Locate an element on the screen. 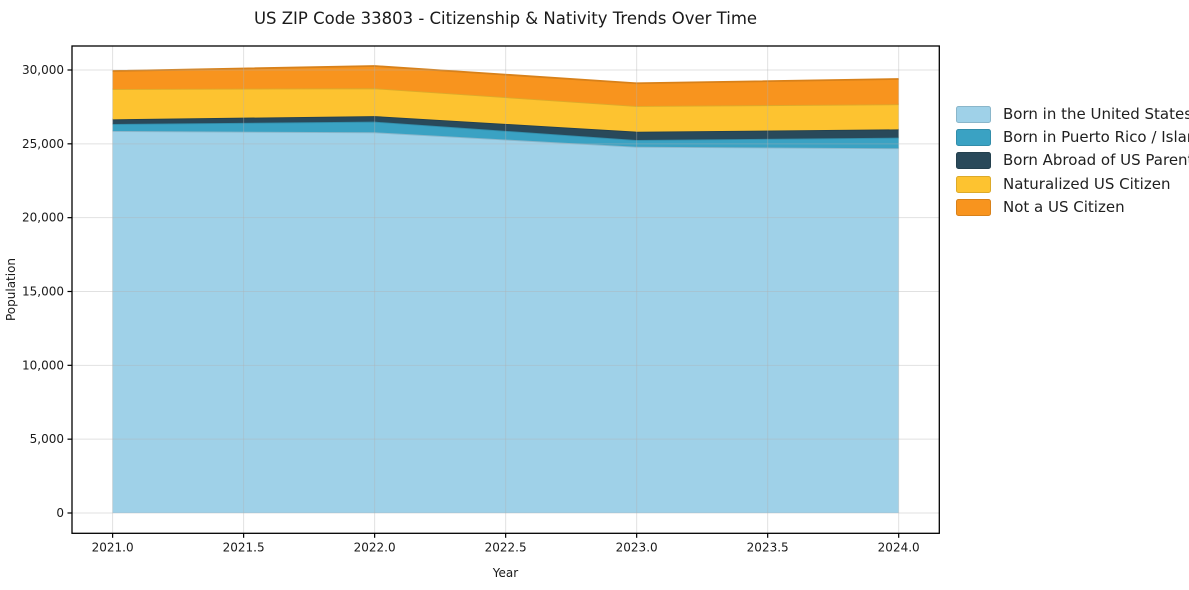 The image size is (1189, 590). legend-swatch-not-citizen is located at coordinates (973, 207).